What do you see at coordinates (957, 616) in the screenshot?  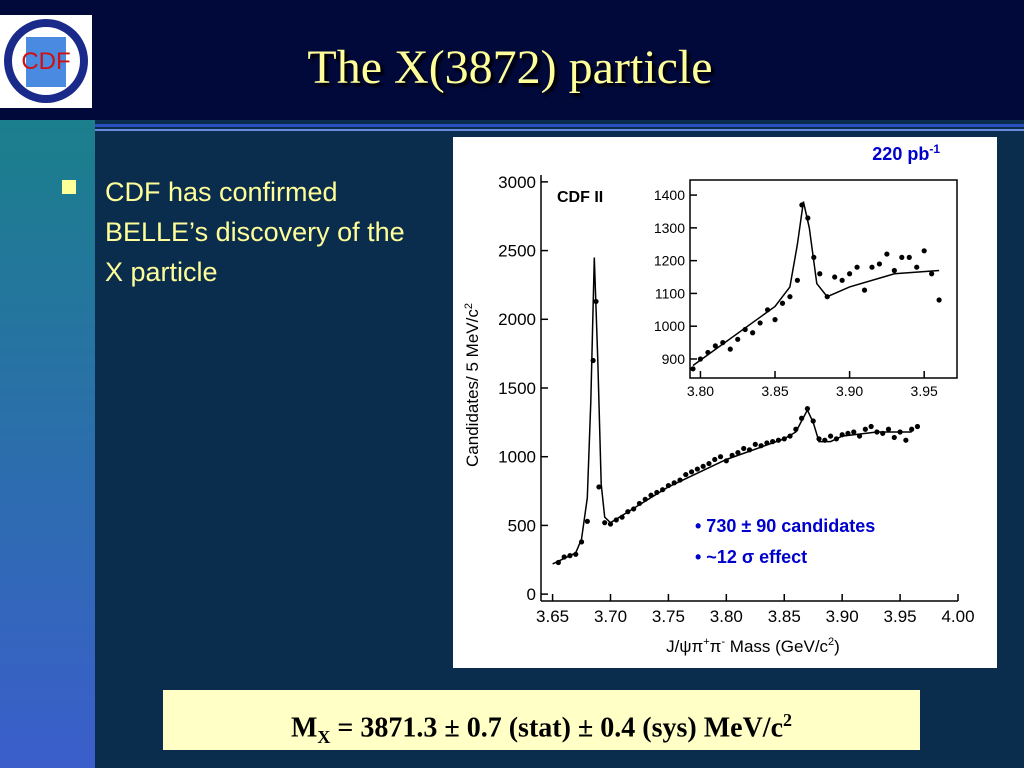 I see `x-tick-label: 4.00` at bounding box center [957, 616].